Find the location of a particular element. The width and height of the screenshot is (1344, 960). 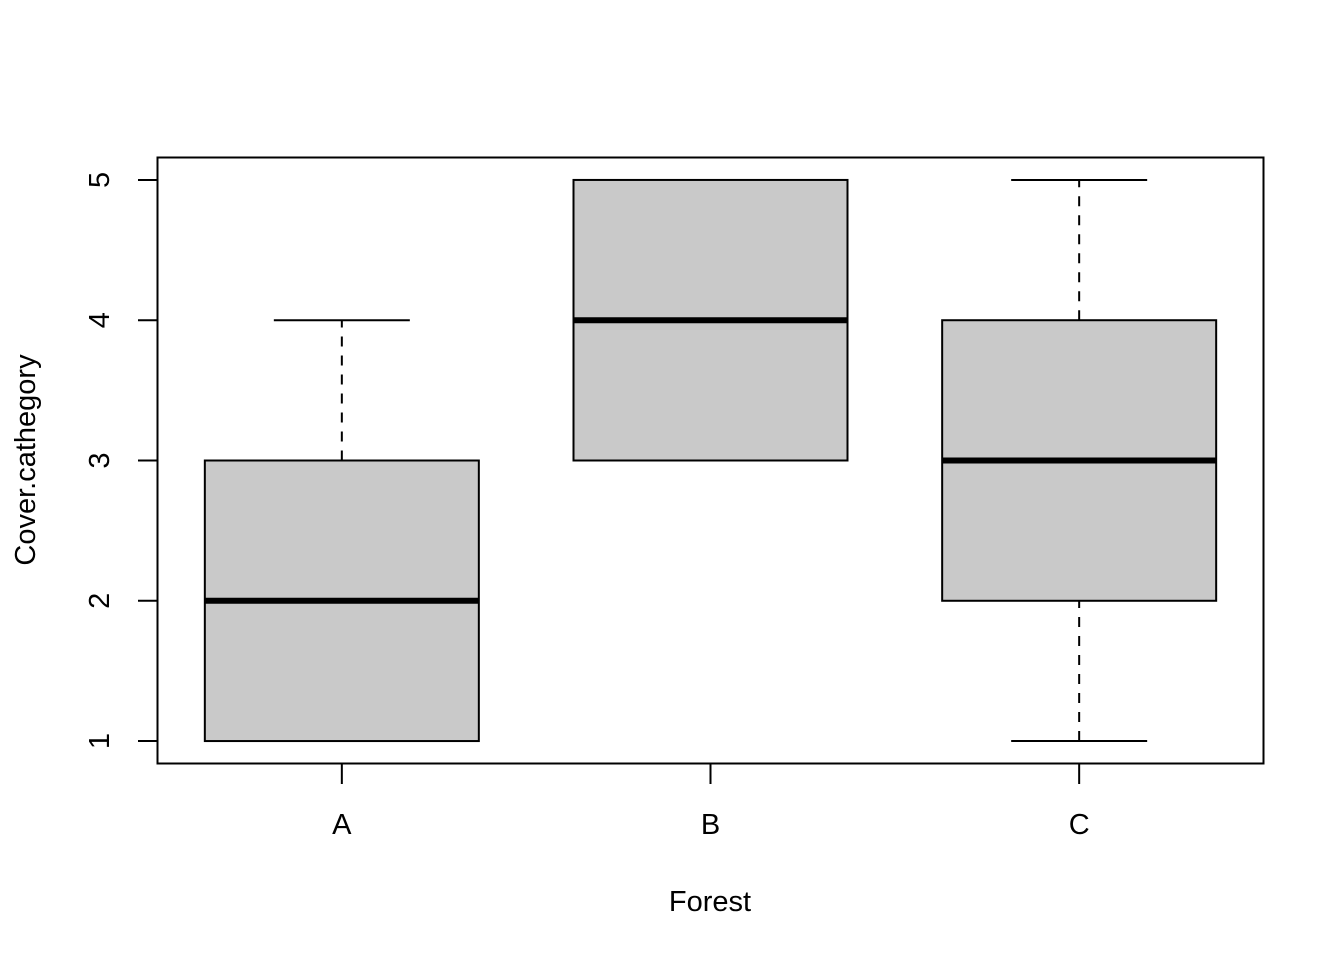

x-tick-label-b: B is located at coordinates (710, 825).